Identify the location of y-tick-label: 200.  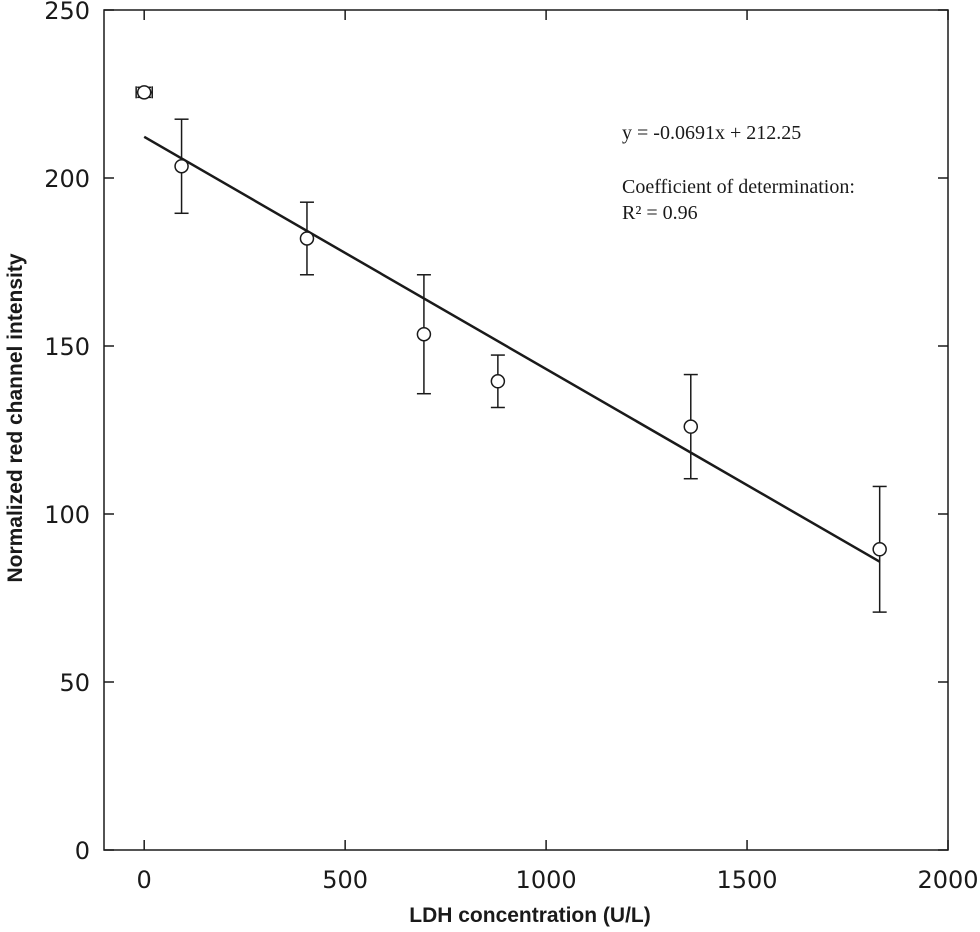
(67, 179).